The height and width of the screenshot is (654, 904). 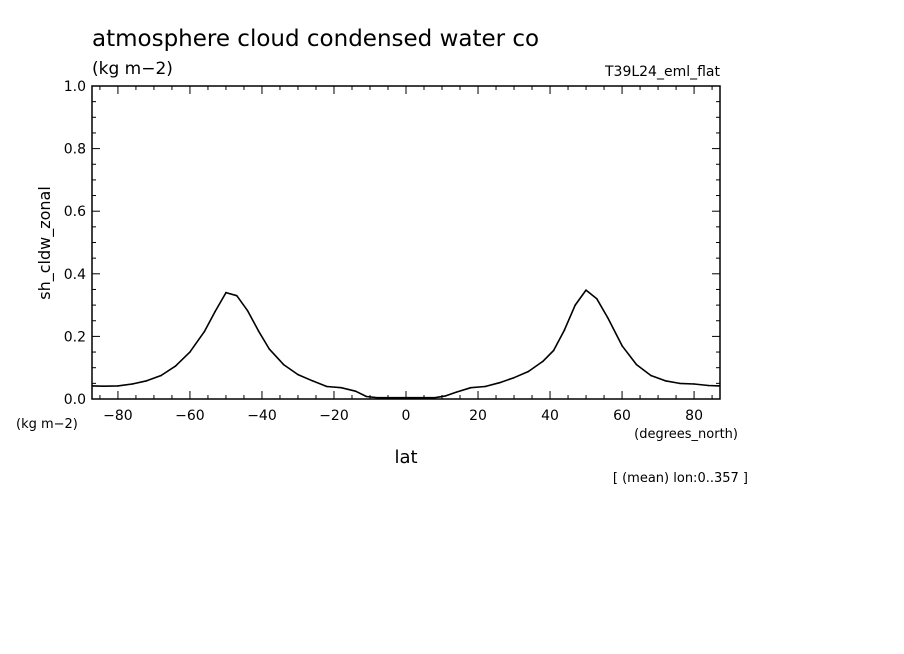 I want to click on x-tick-label: 0, so click(x=406, y=416).